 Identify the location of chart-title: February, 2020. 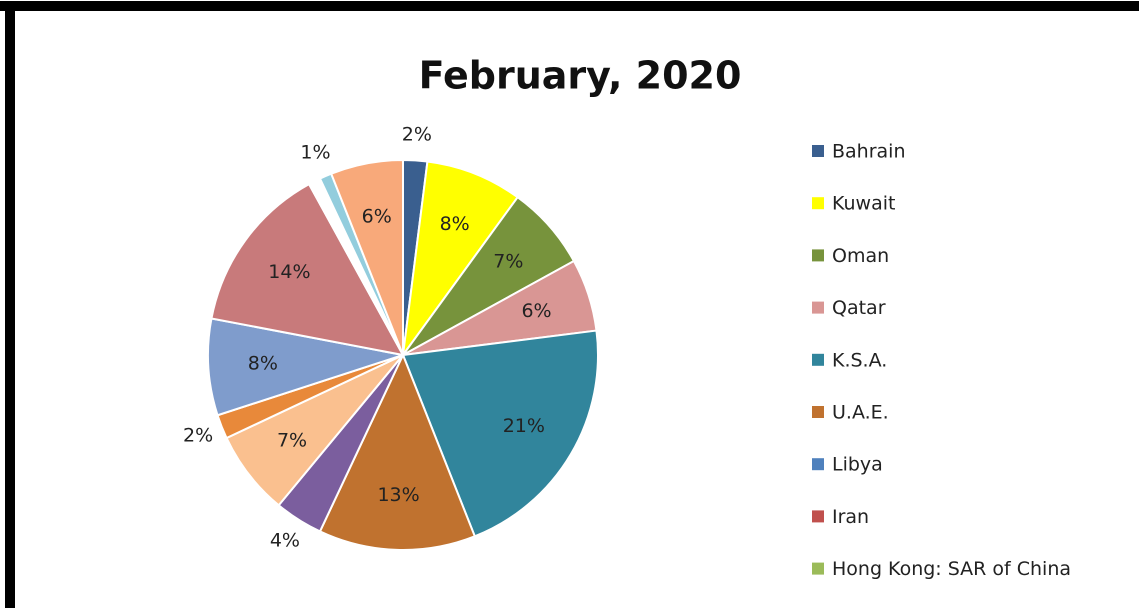
(580, 76).